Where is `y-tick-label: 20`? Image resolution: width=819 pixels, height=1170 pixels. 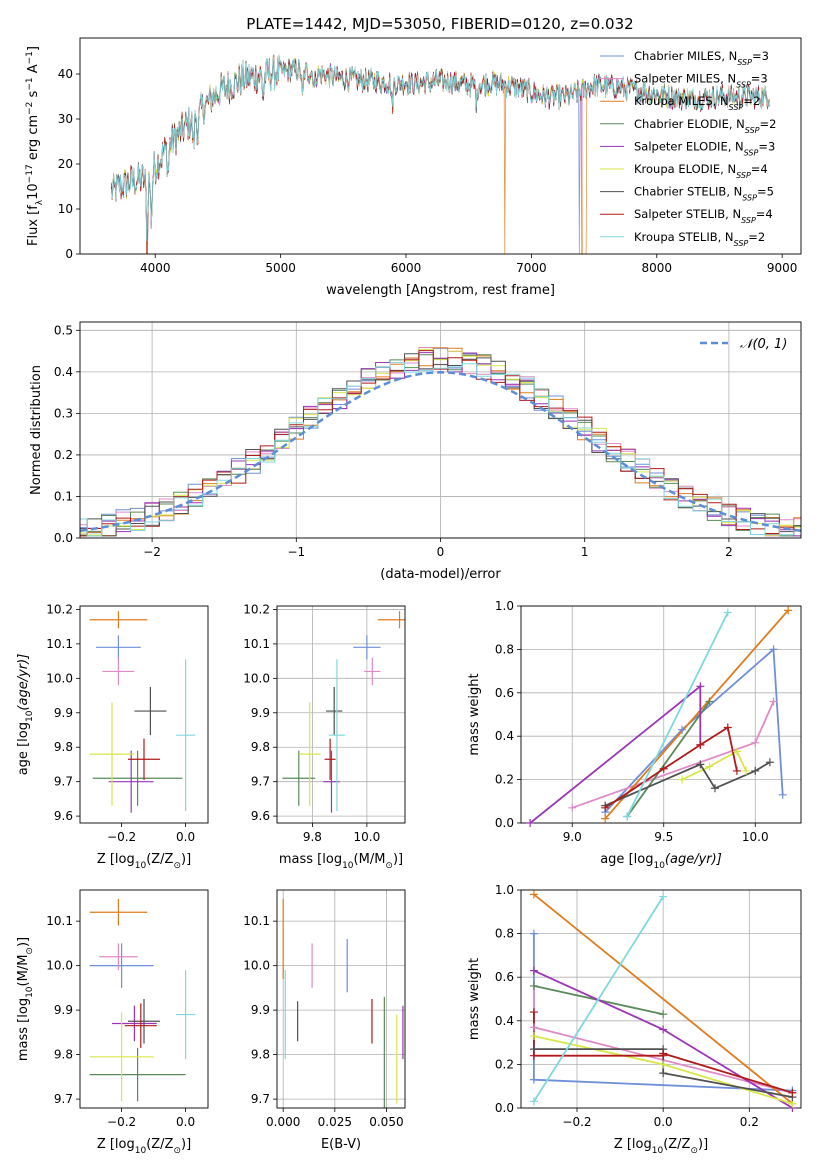 y-tick-label: 20 is located at coordinates (65, 164).